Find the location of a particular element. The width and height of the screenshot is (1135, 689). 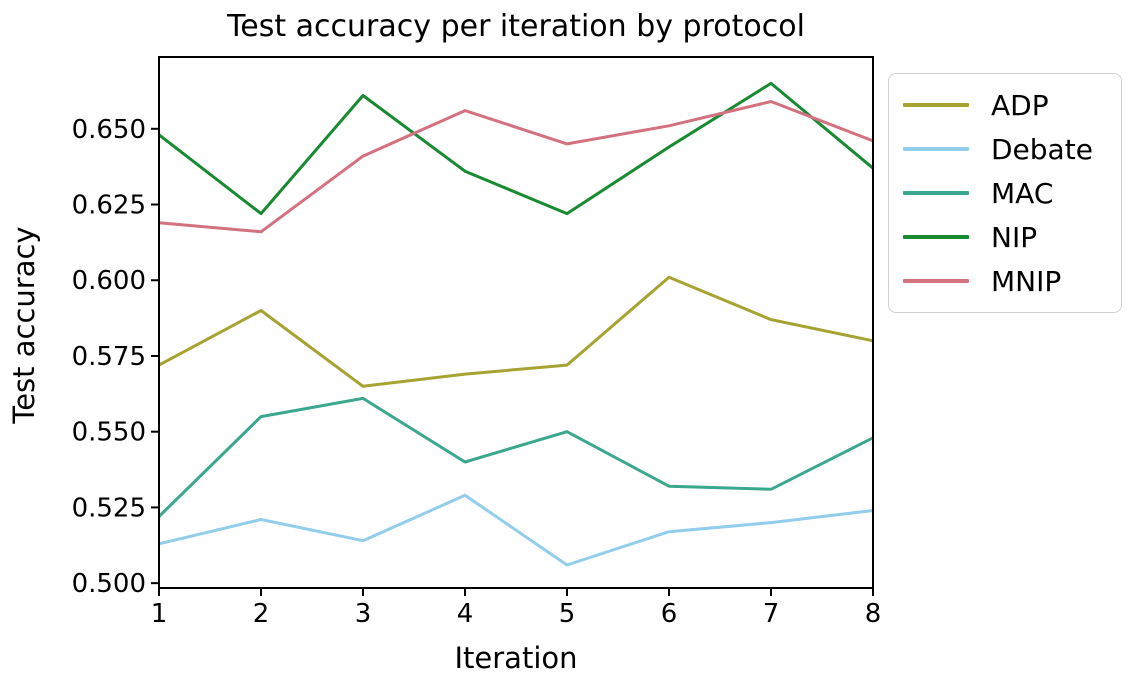

legend-item-Debate: Debate is located at coordinates (1005, 149).